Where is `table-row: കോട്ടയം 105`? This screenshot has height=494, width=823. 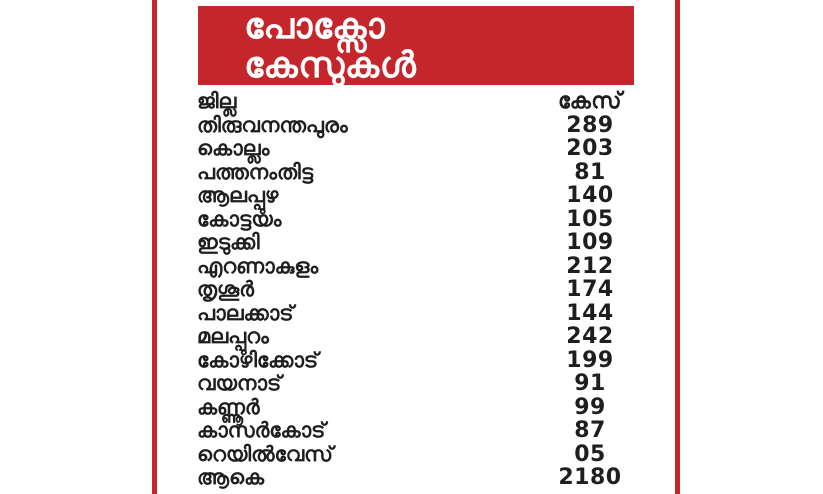
table-row: കോട്ടയം 105 is located at coordinates (425, 219).